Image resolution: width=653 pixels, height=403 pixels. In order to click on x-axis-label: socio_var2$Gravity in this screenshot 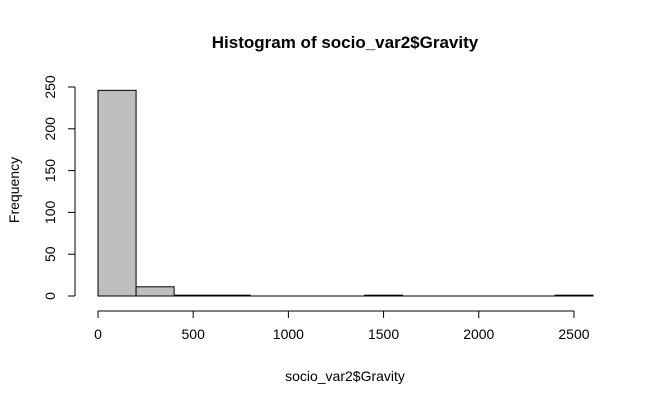, I will do `click(345, 376)`.